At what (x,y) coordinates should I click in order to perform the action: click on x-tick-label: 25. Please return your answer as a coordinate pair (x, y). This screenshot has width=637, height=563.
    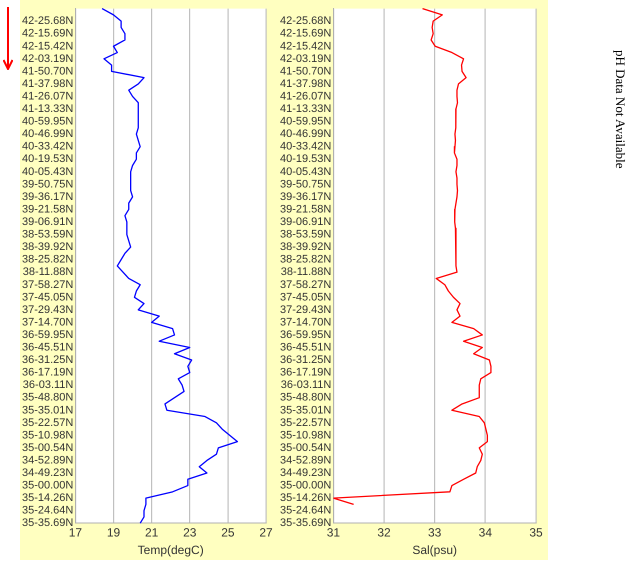
    Looking at the image, I should click on (228, 533).